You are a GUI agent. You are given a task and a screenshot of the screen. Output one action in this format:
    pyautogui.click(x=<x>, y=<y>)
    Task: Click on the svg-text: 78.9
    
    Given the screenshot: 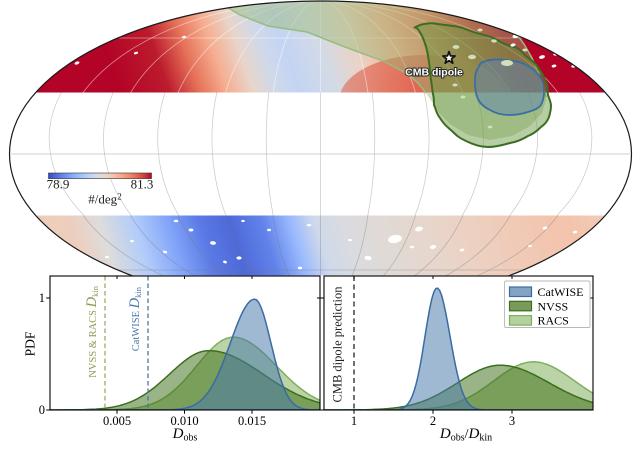 What is the action you would take?
    pyautogui.click(x=58, y=184)
    